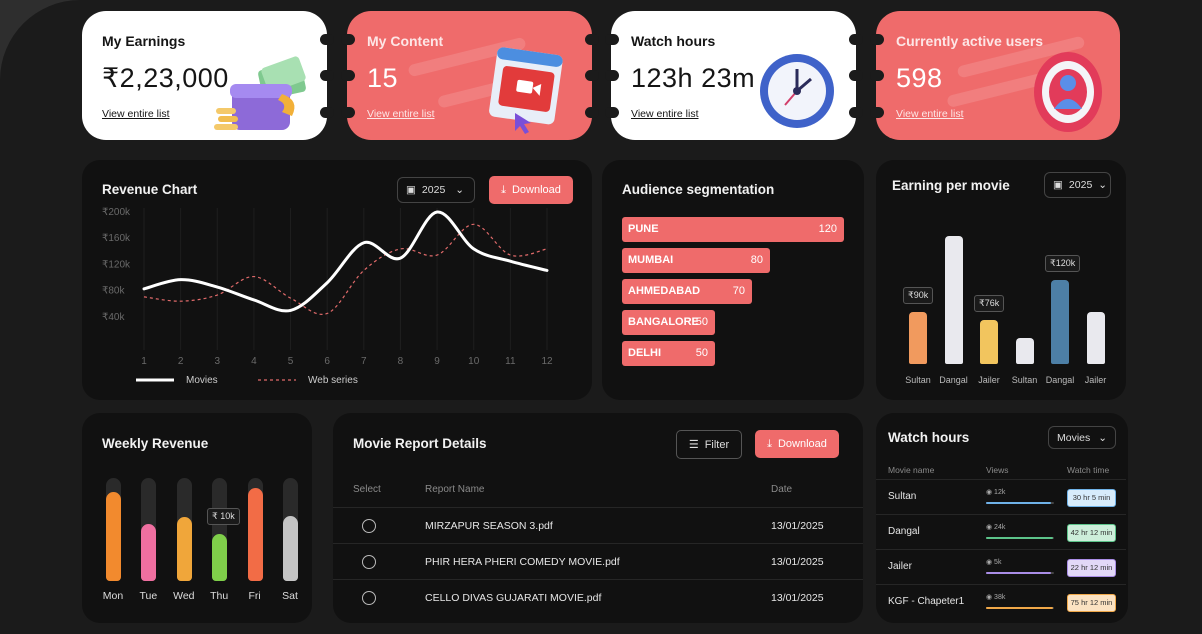  What do you see at coordinates (1091, 498) in the screenshot?
I see `watch-time-badge: 30 hr 5 min` at bounding box center [1091, 498].